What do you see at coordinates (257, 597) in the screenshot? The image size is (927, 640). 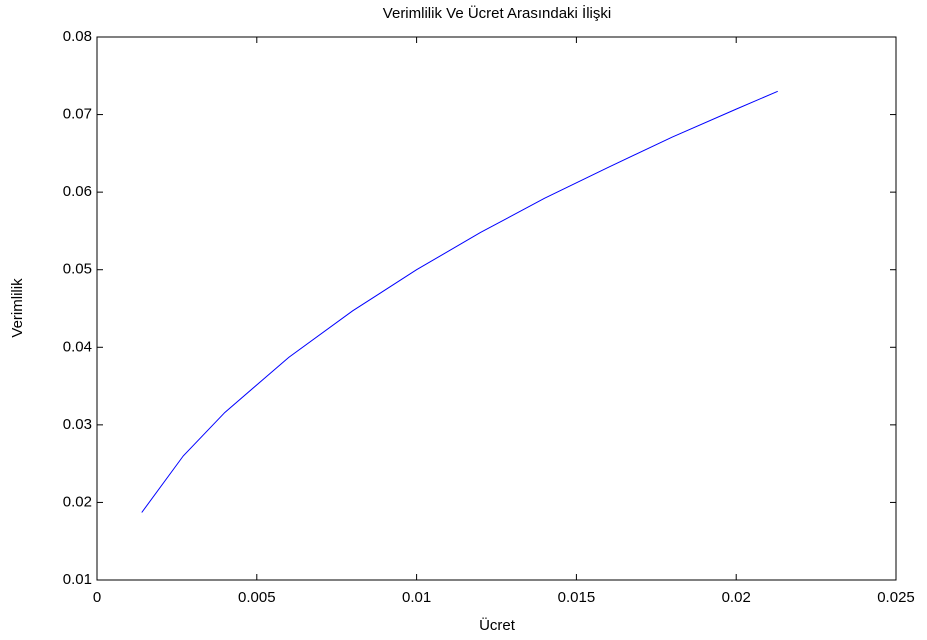 I see `x-tick-label: 0.005` at bounding box center [257, 597].